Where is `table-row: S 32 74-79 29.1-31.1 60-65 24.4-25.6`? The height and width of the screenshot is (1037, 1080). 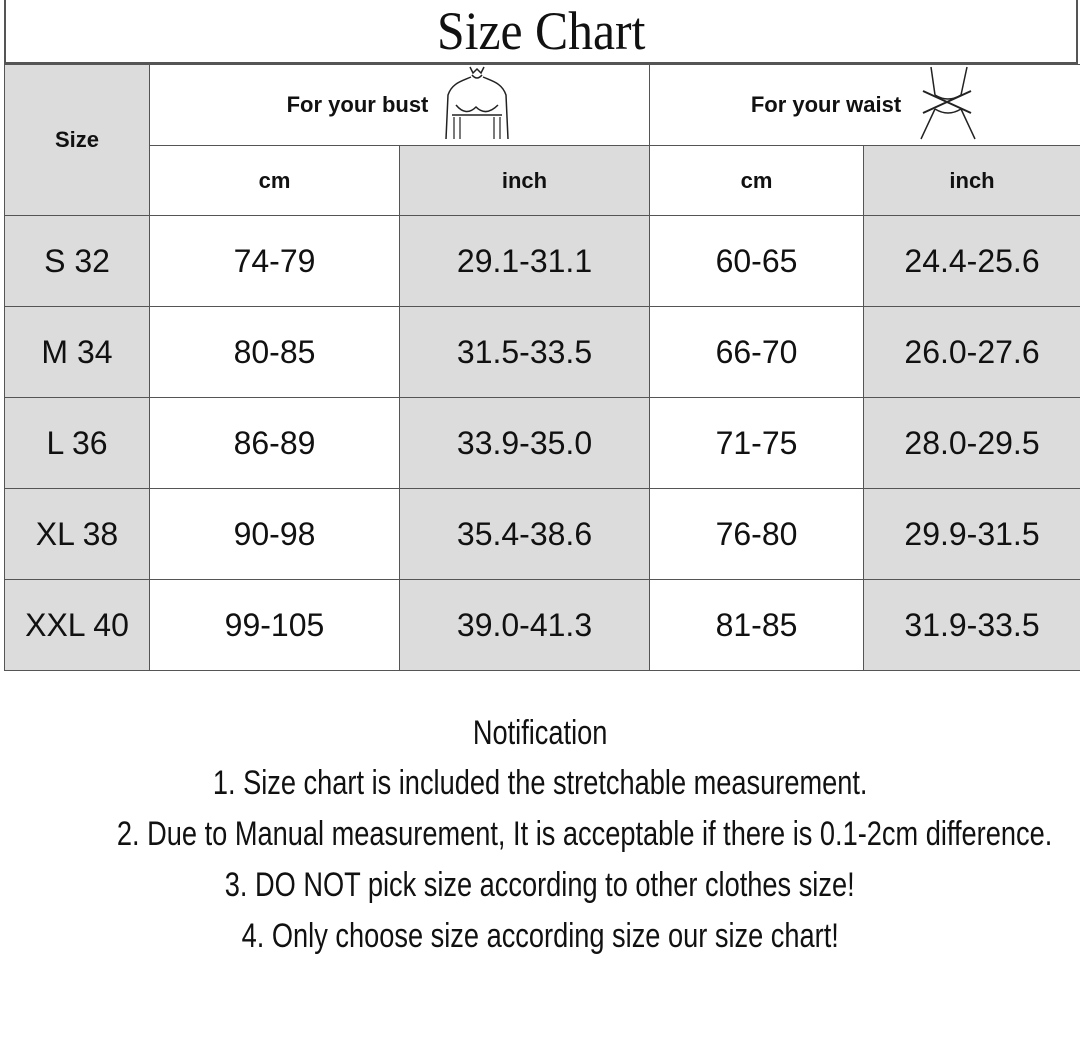
table-row: S 32 74-79 29.1-31.1 60-65 24.4-25.6 is located at coordinates (542, 261).